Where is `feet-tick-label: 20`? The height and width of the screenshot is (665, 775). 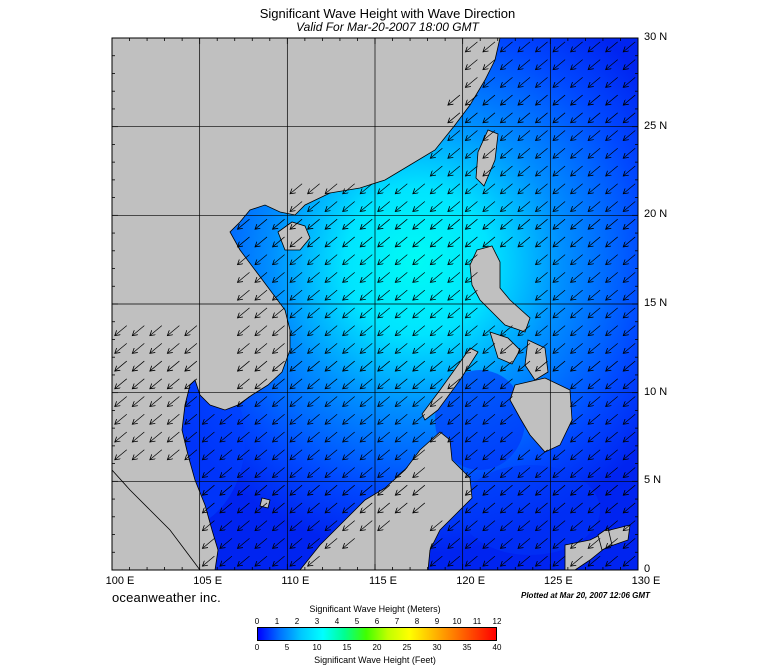 feet-tick-label: 20 is located at coordinates (377, 647).